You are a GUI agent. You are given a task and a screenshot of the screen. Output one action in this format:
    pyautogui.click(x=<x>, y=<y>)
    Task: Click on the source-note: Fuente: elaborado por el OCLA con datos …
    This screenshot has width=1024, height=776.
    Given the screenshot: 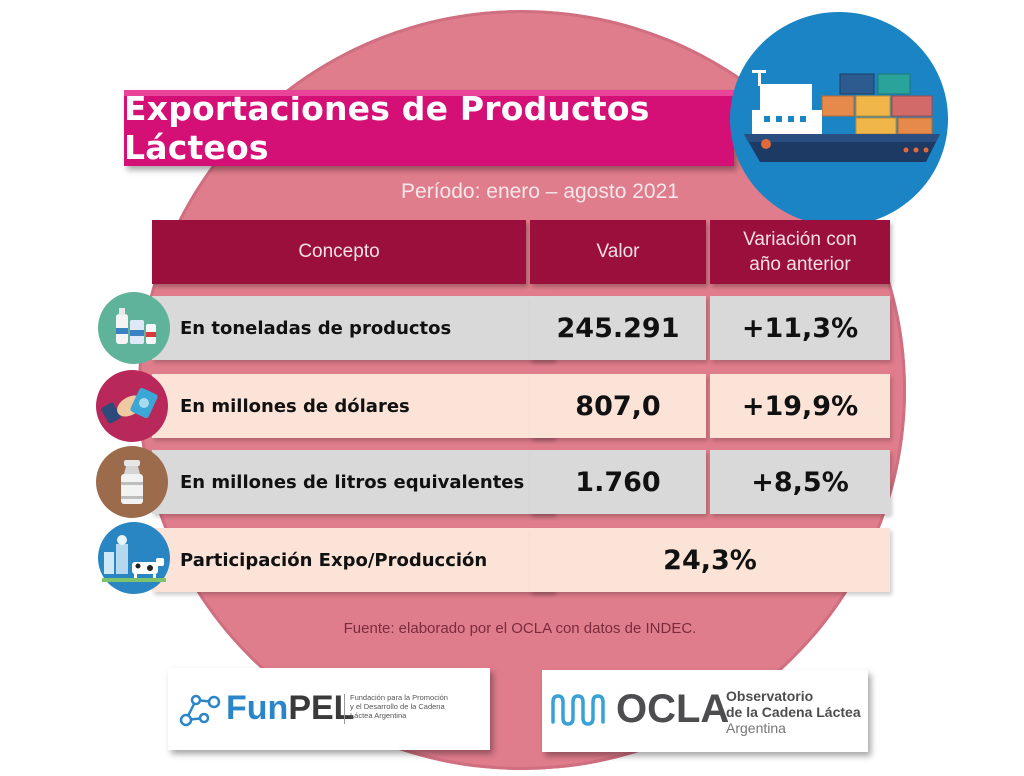 What is the action you would take?
    pyautogui.click(x=520, y=628)
    